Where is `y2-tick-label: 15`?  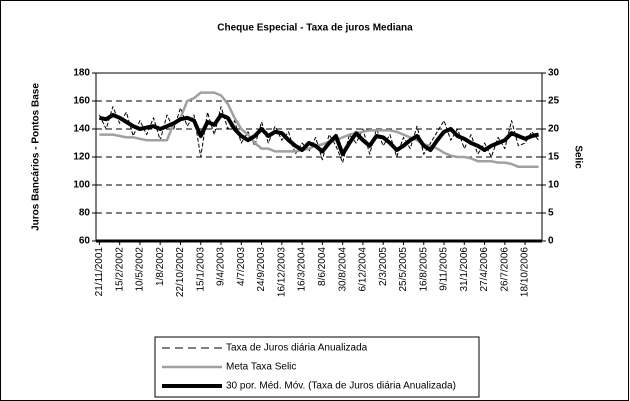
y2-tick-label: 15 is located at coordinates (554, 157).